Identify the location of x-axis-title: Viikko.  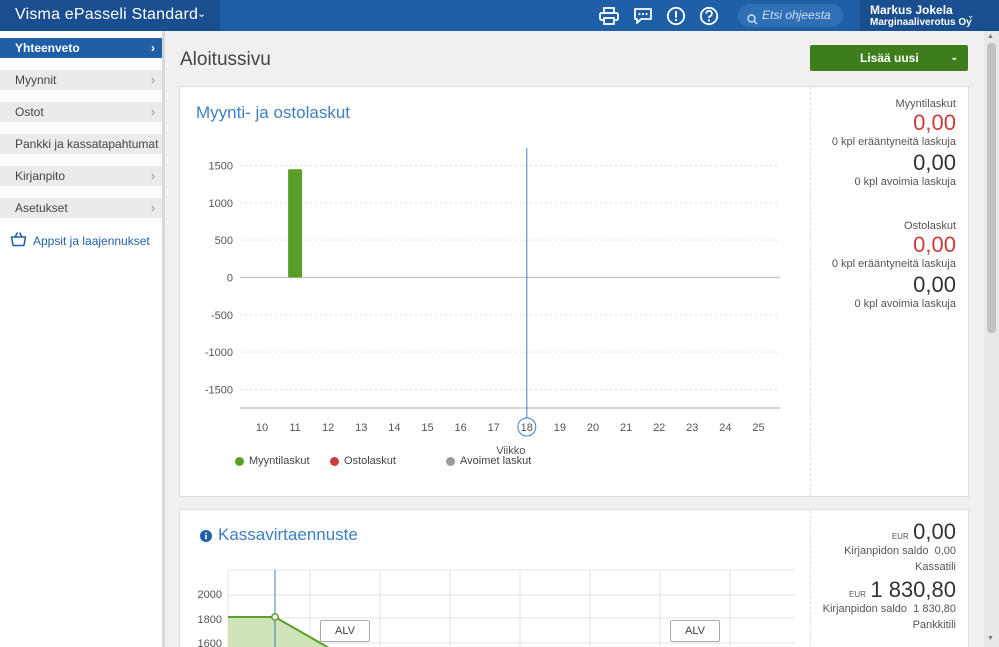
(510, 451).